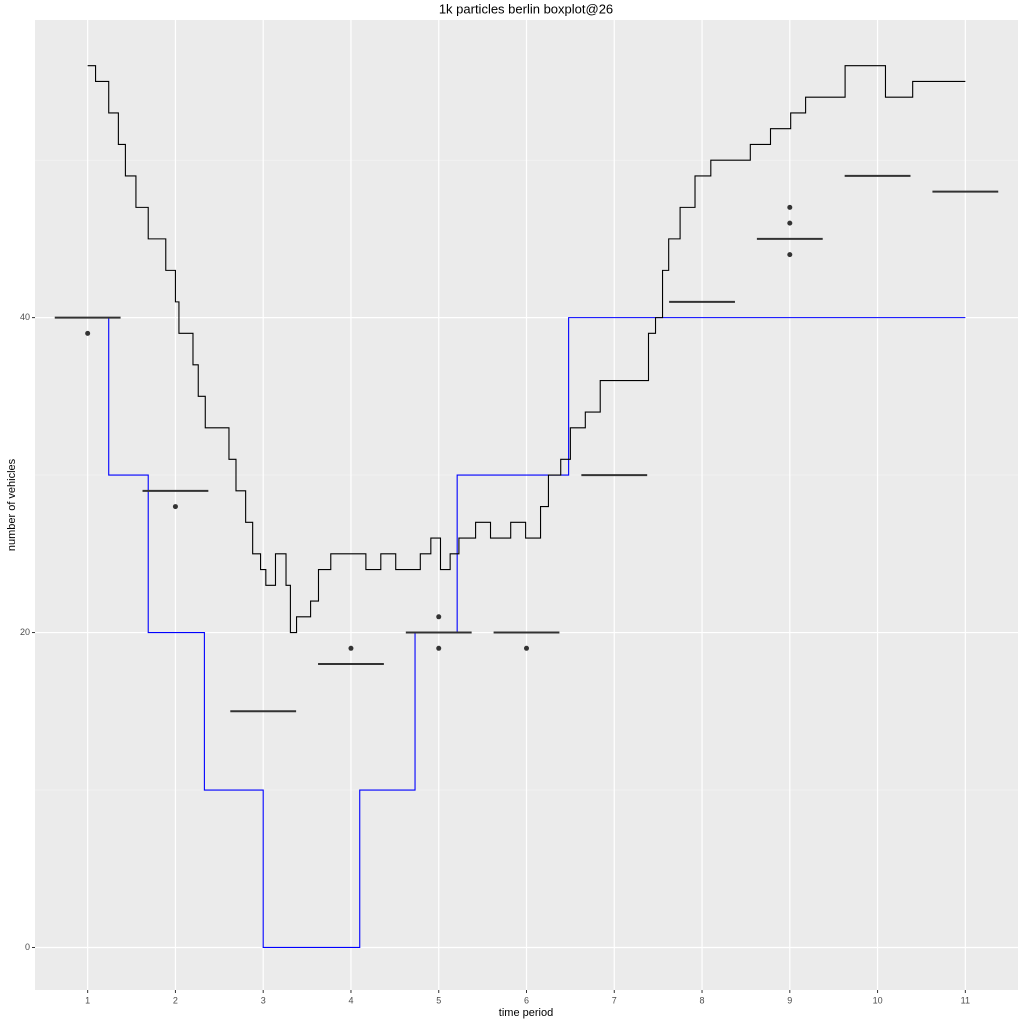 The height and width of the screenshot is (1024, 1024). Describe the element at coordinates (878, 1000) in the screenshot. I see `x-tick-label: 10` at that location.